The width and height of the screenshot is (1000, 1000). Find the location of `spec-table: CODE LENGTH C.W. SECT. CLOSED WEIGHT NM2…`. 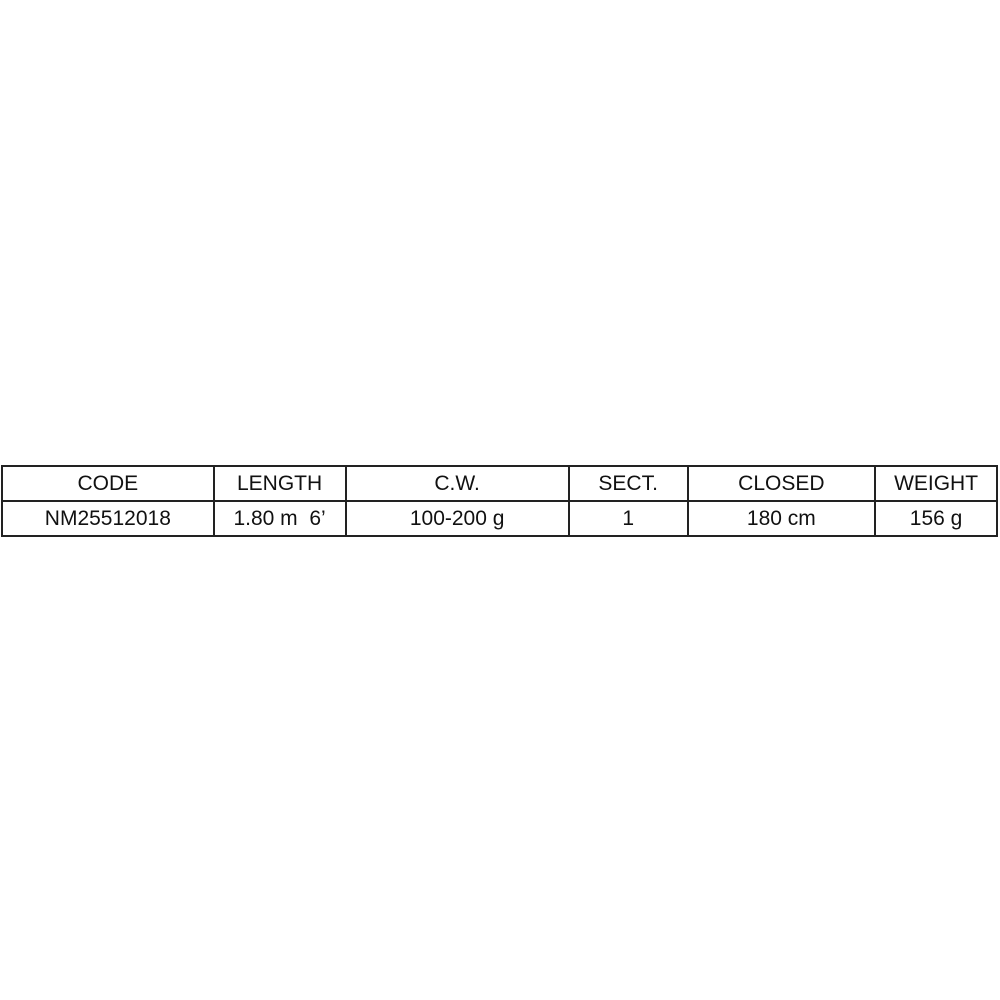

spec-table: CODE LENGTH C.W. SECT. CLOSED WEIGHT NM2… is located at coordinates (499, 501).